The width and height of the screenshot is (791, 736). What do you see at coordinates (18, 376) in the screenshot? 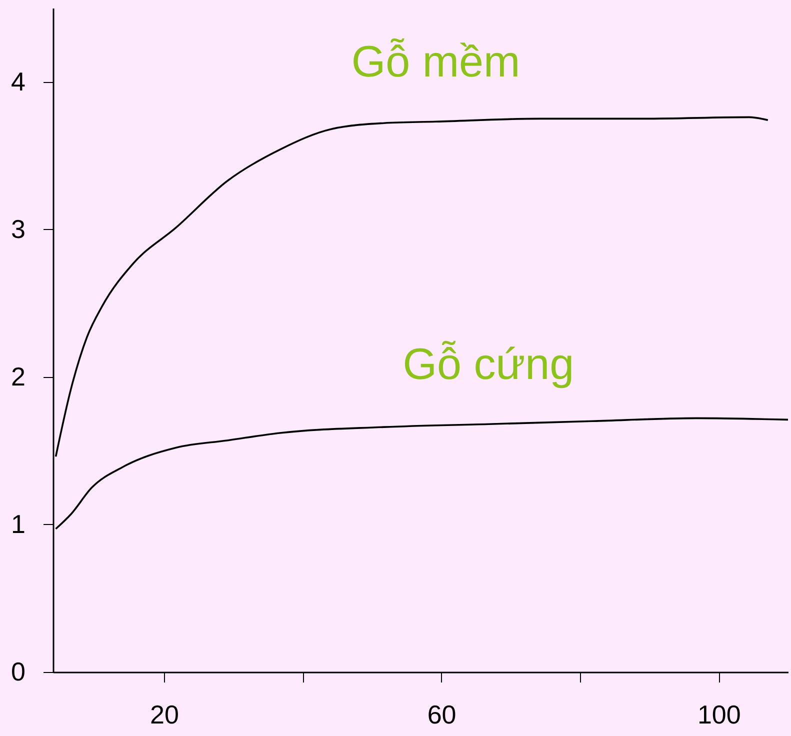
I see `y-tick-label: 2` at bounding box center [18, 376].